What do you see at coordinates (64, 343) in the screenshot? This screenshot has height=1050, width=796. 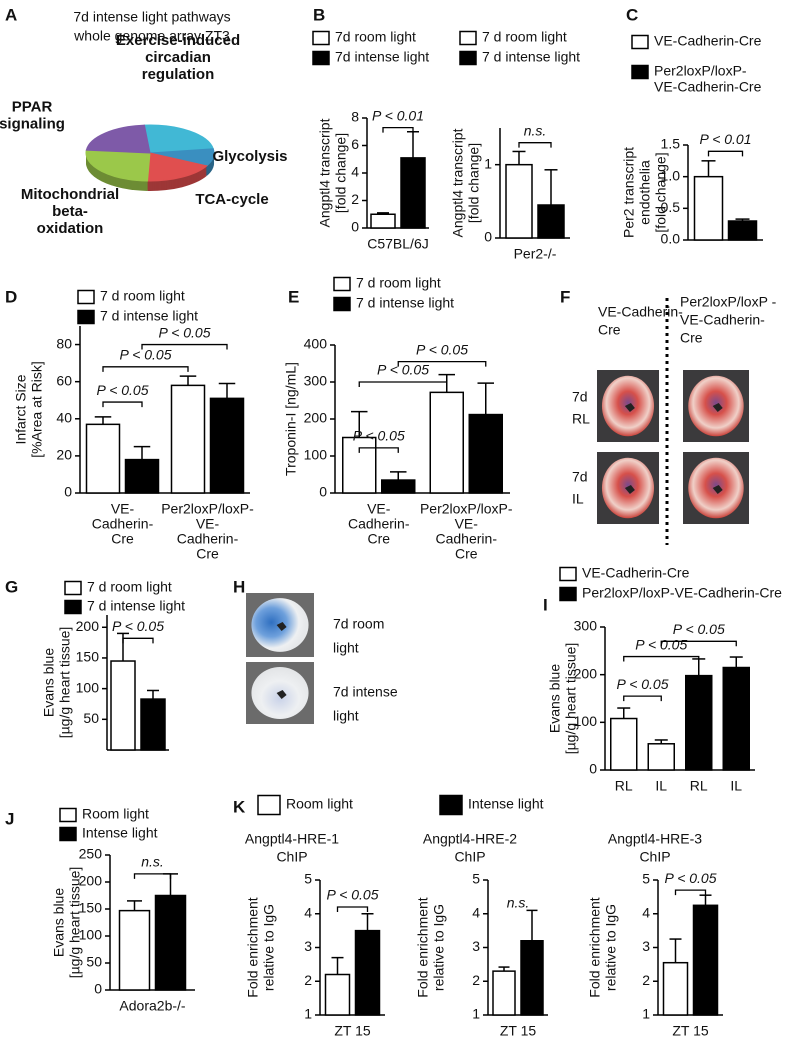 I see `y-tick-label: 80` at bounding box center [64, 343].